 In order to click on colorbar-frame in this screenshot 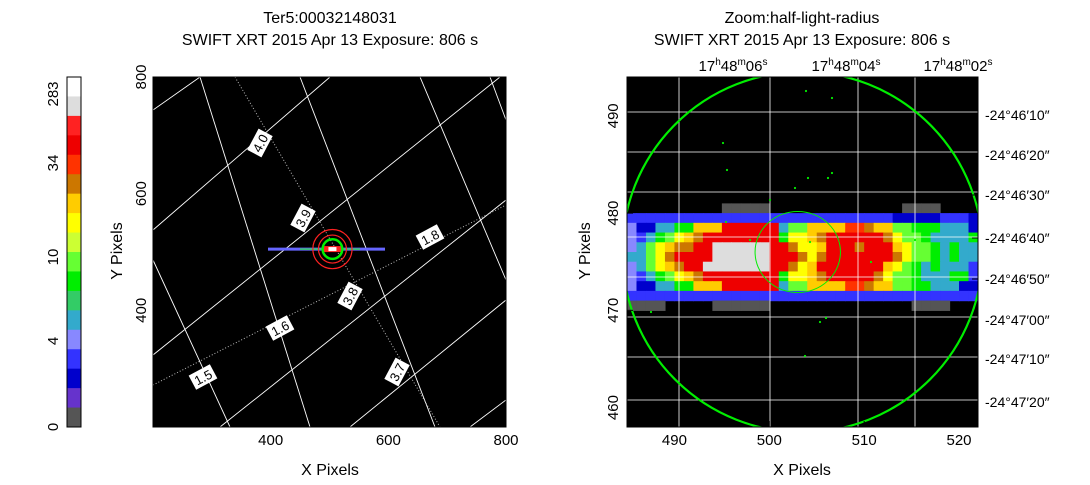, I will do `click(74, 252)`.